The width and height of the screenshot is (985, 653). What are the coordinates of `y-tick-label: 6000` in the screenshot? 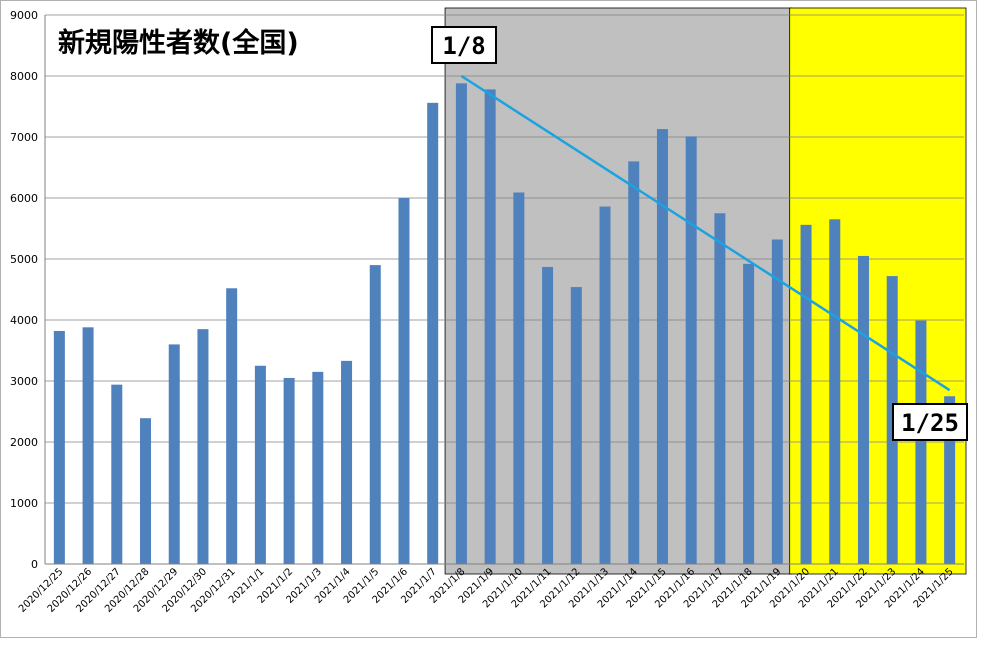 It's located at (24, 198).